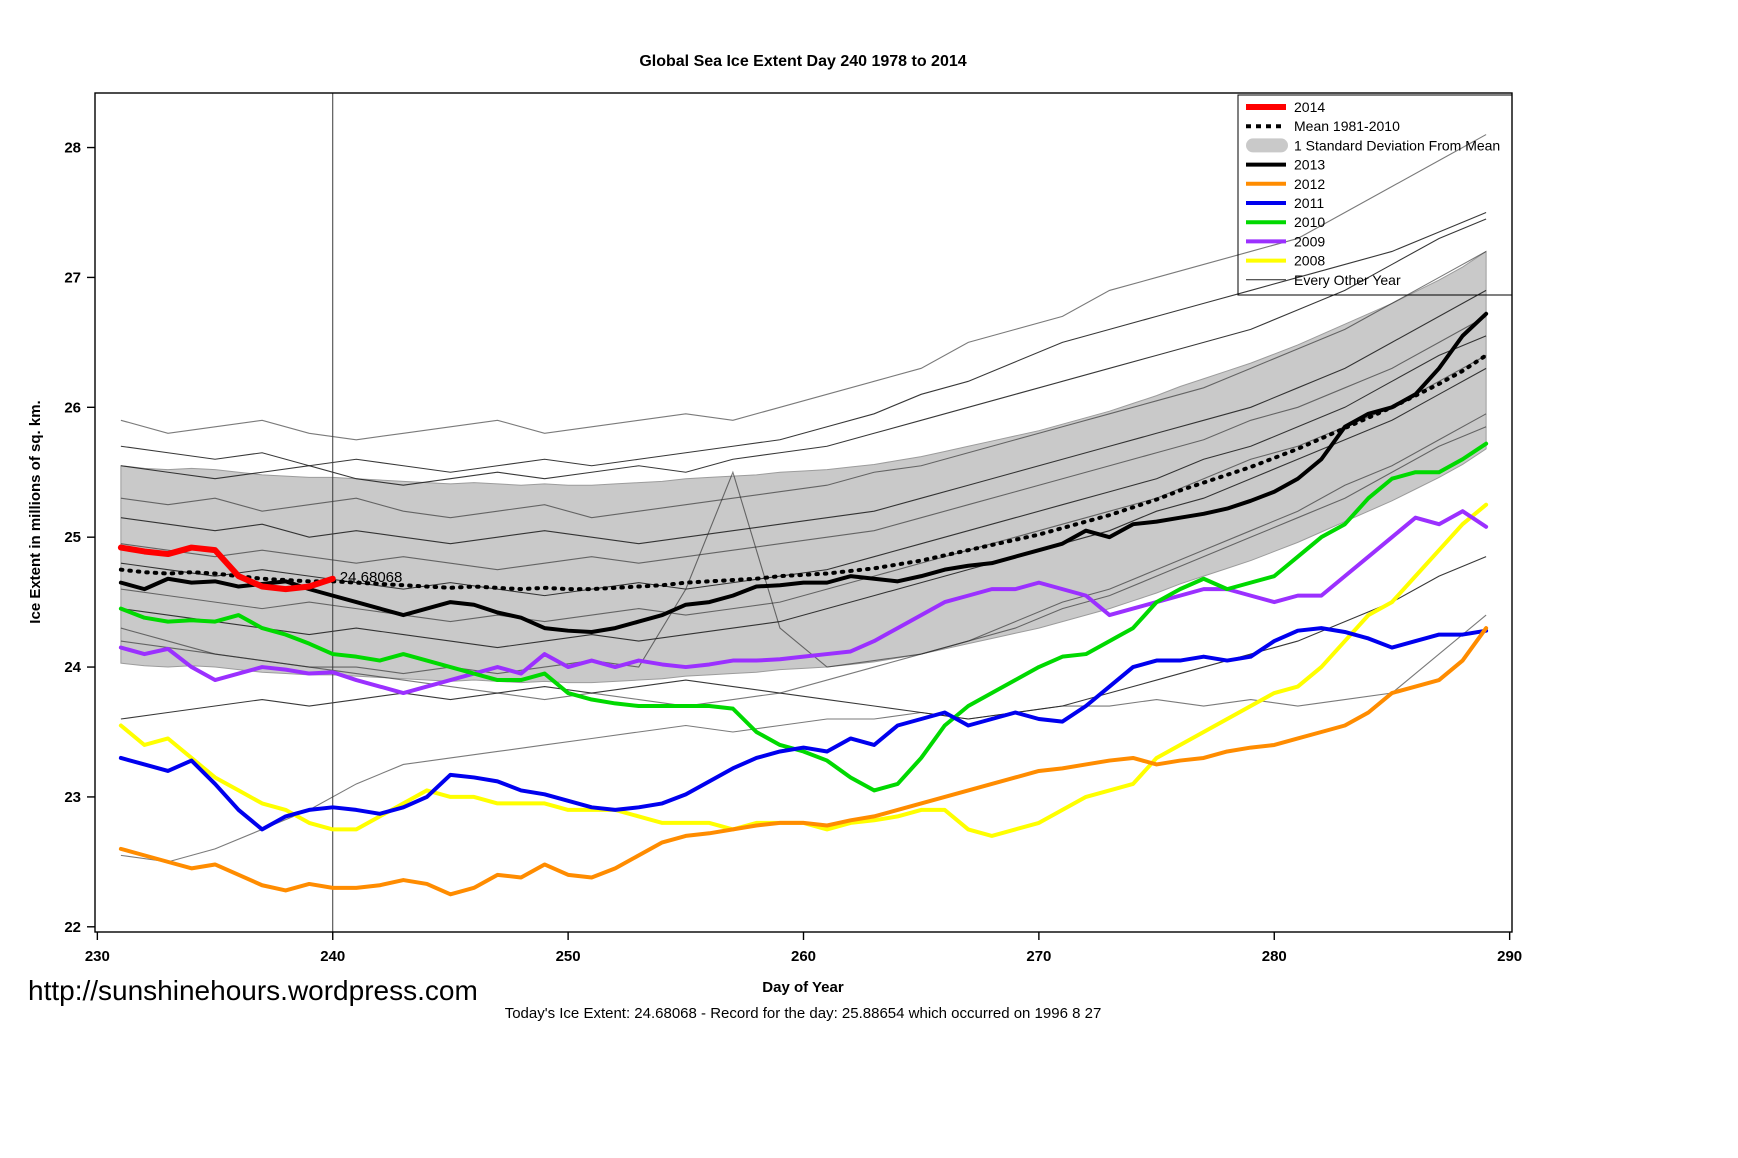 The height and width of the screenshot is (1158, 1738). What do you see at coordinates (803, 729) in the screenshot?
I see `series-2011` at bounding box center [803, 729].